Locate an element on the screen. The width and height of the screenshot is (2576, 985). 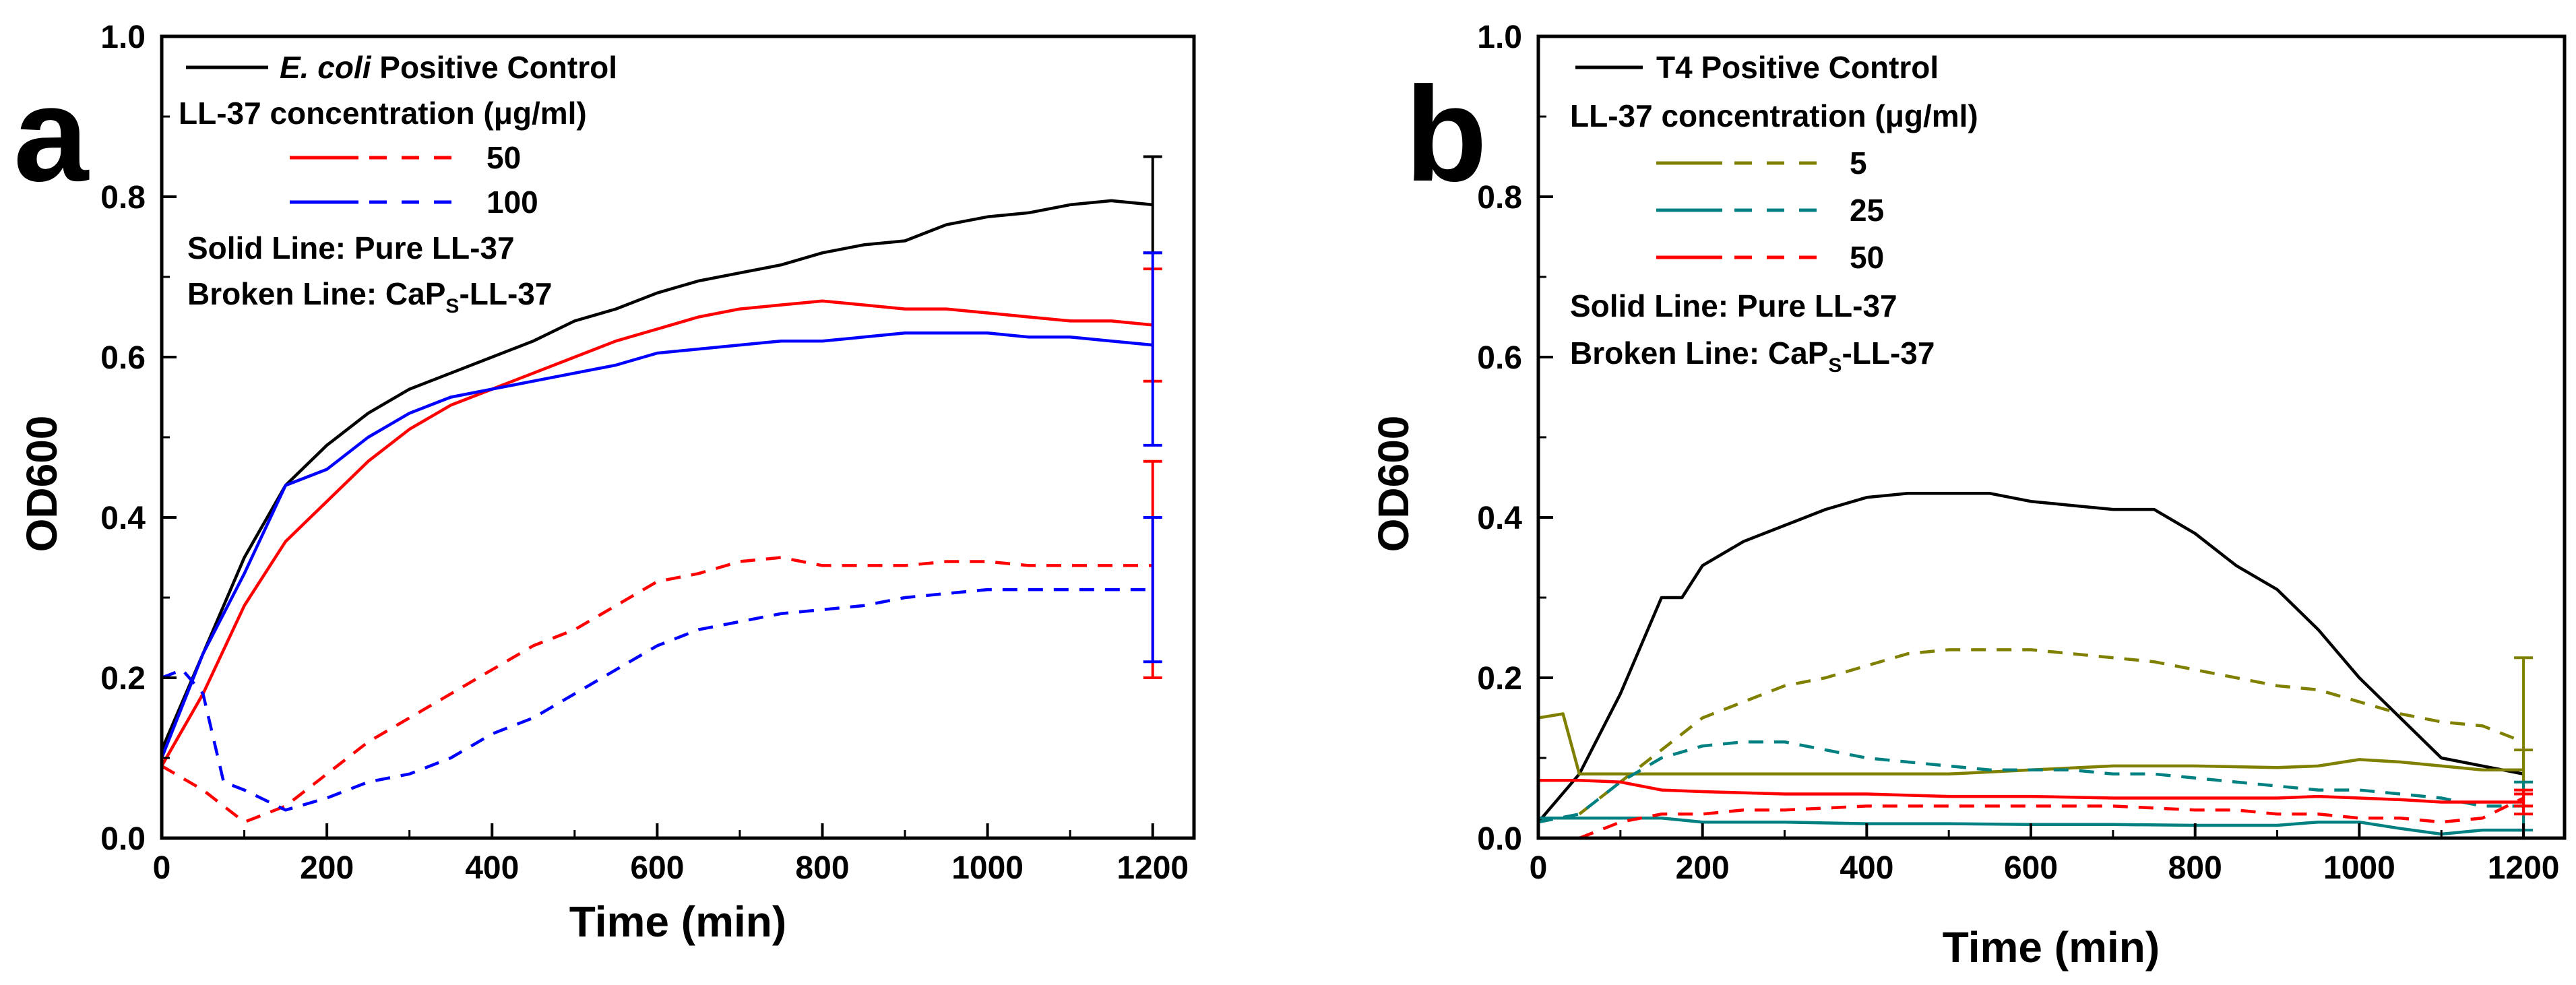
panel-b-x-axis-label: Time (min) is located at coordinates (2051, 947).